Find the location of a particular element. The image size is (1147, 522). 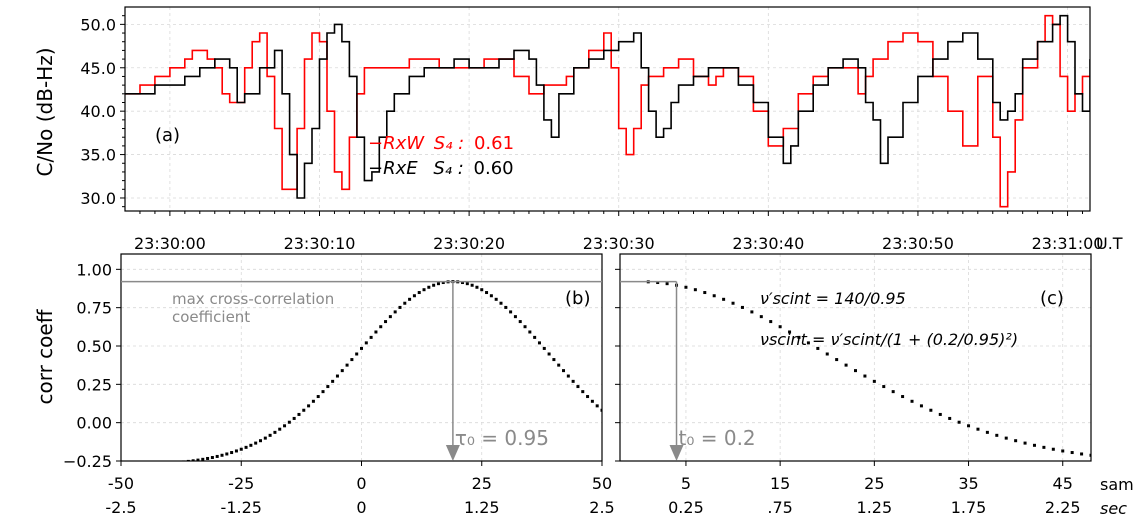

panel-a-ylabel: C/No (dB-Hz) is located at coordinates (45, 111).